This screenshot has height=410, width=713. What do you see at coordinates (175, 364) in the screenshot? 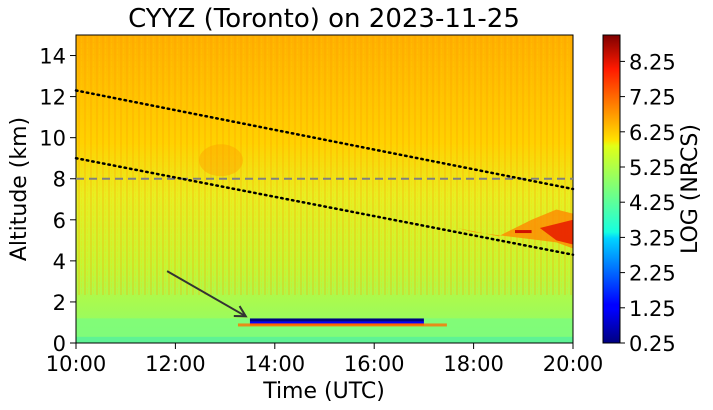
I see `x-tick-label: 12:00` at bounding box center [175, 364].